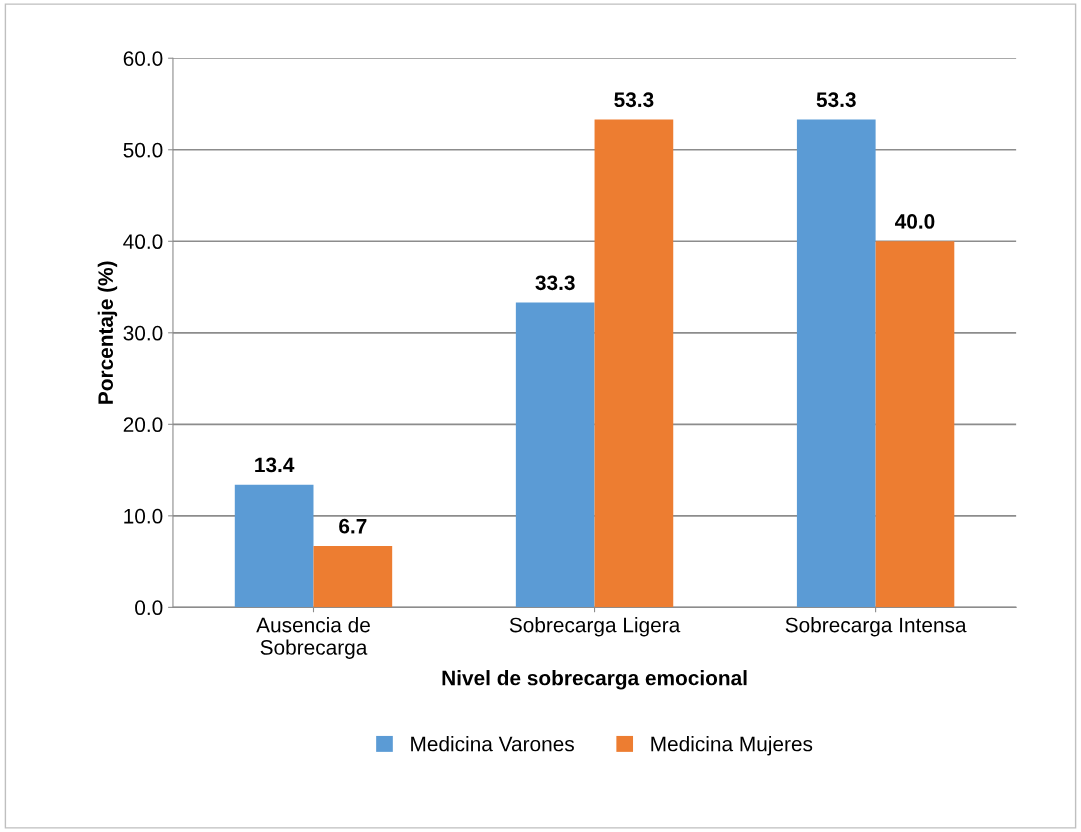 The height and width of the screenshot is (832, 1081). Describe the element at coordinates (275, 465) in the screenshot. I see `data-label: 13.4` at that location.